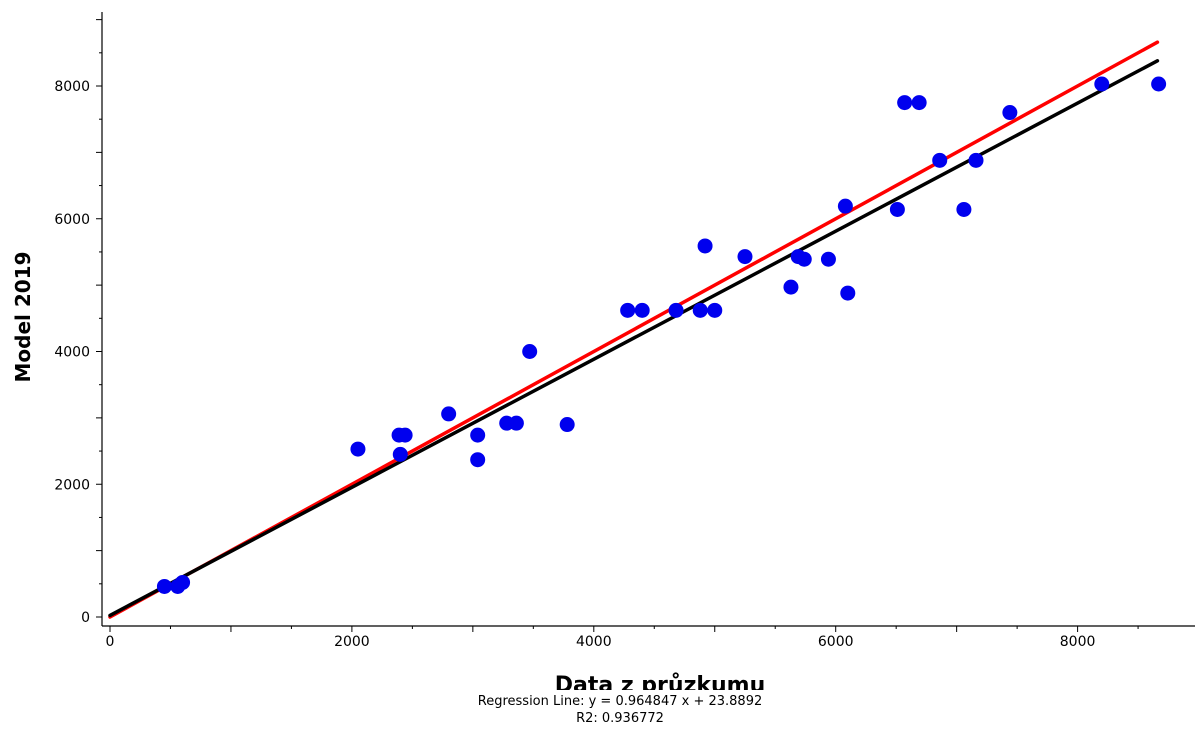 The image size is (1198, 740). I want to click on y-tick-label: 0, so click(85, 618).